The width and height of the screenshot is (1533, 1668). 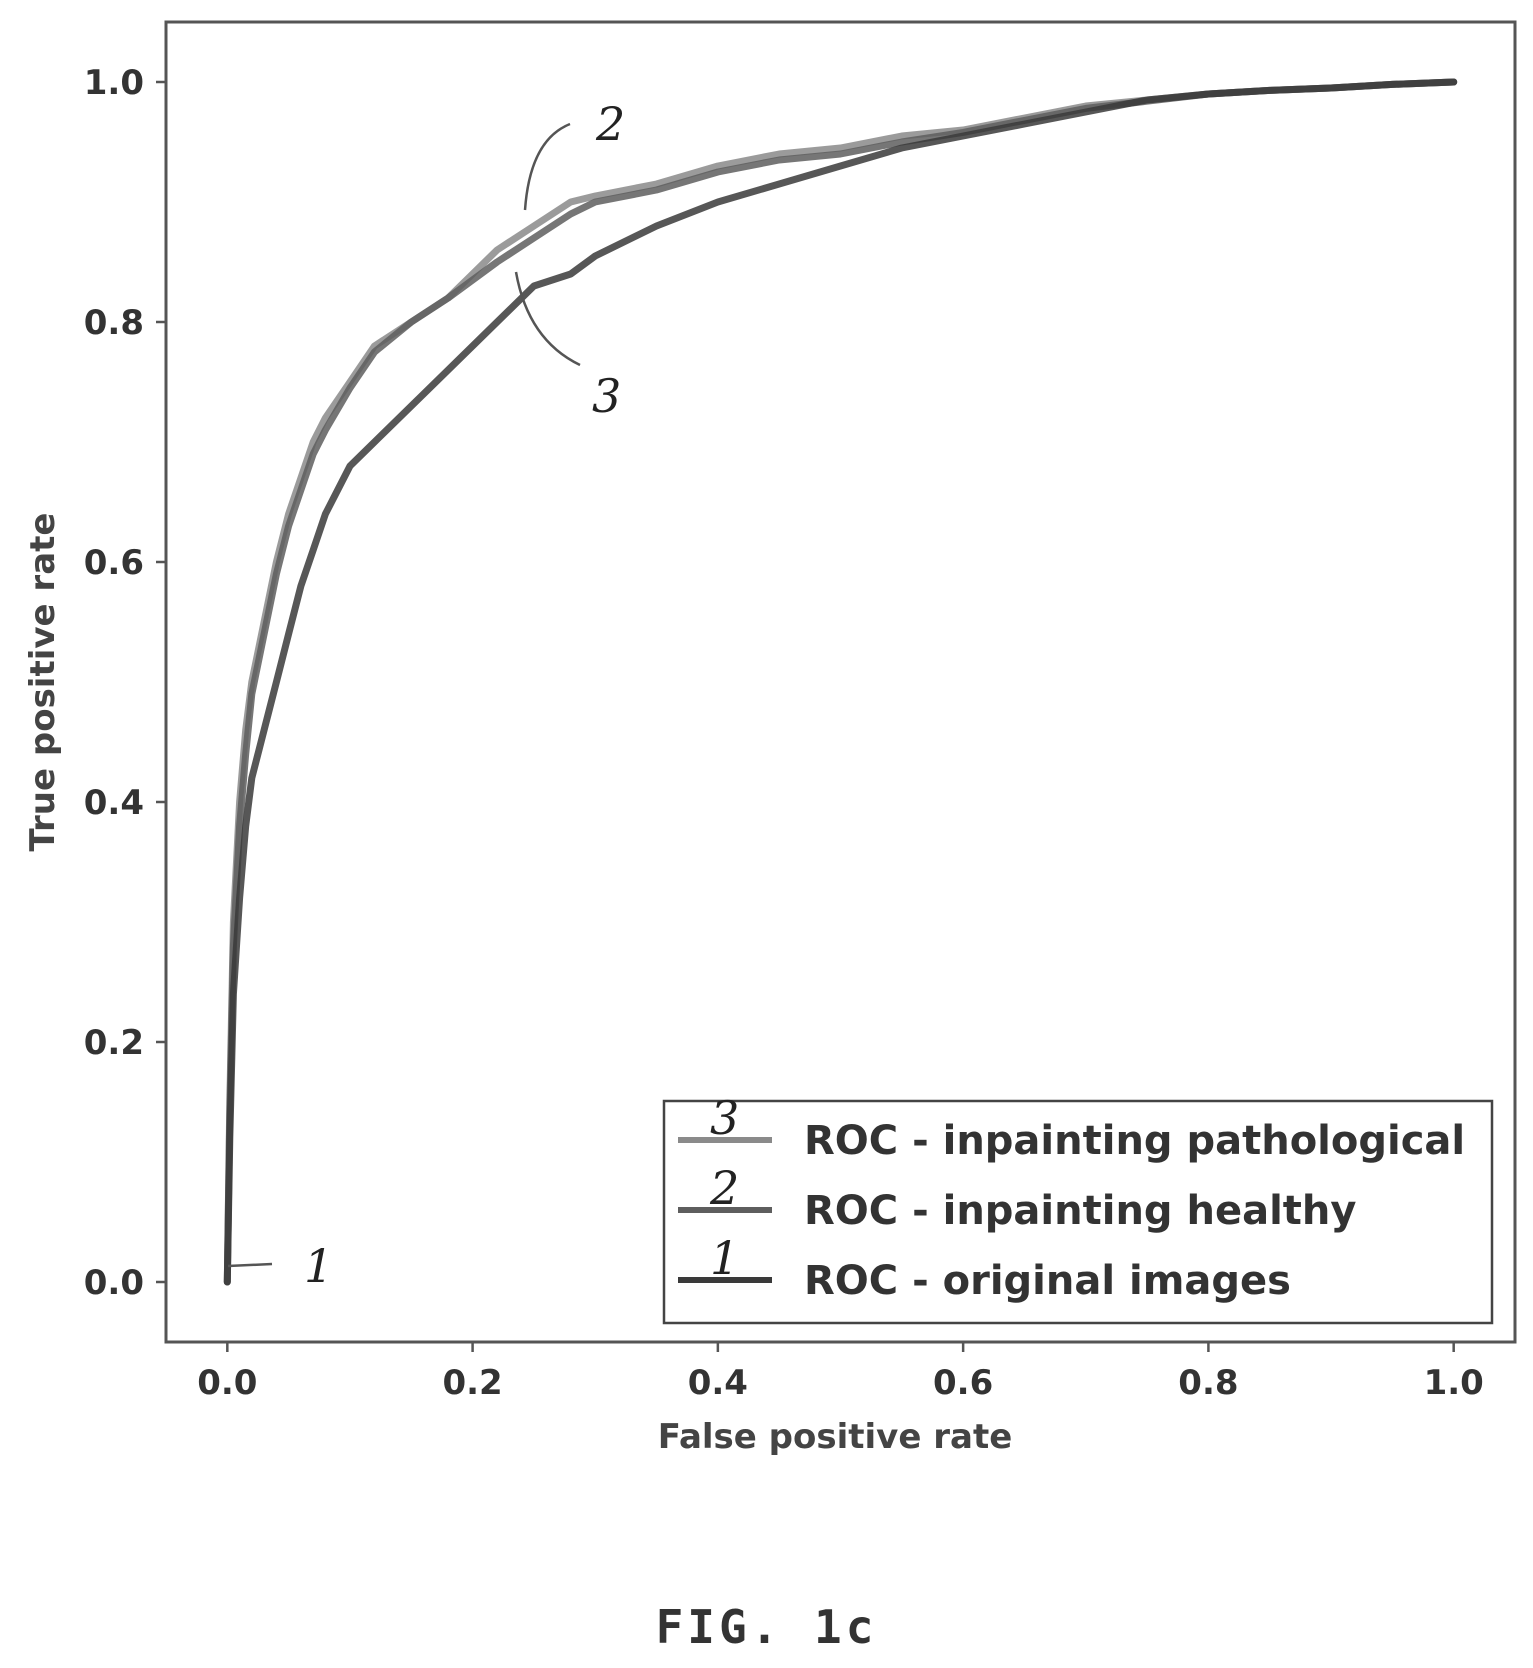 I want to click on legend-label-2: ROC - inpainting healthy, so click(x=1080, y=1211).